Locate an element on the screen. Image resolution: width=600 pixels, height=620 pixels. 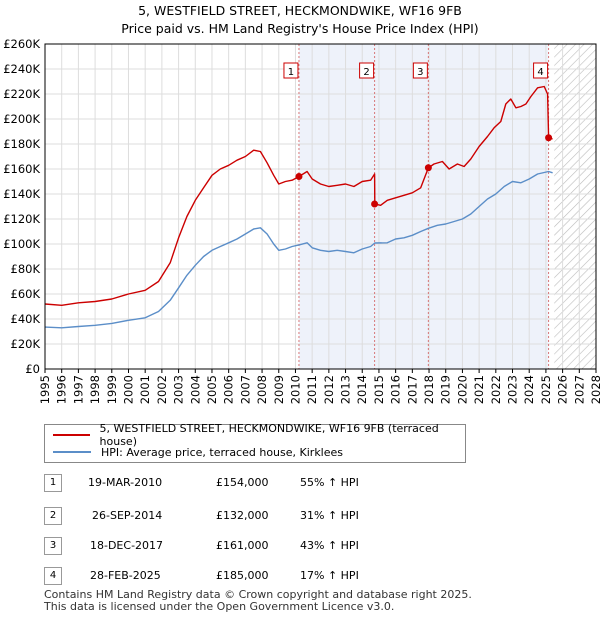
transaction-hpi: 43% ↑ HPI is located at coordinates (329, 545).